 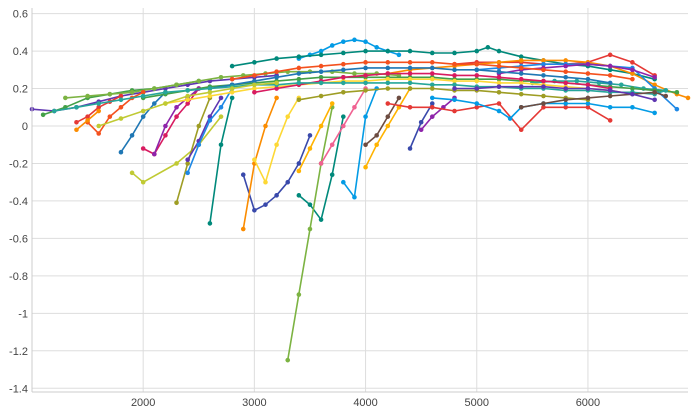 What do you see at coordinates (20, 15) in the screenshot?
I see `y-tick-label: 0.6` at bounding box center [20, 15].